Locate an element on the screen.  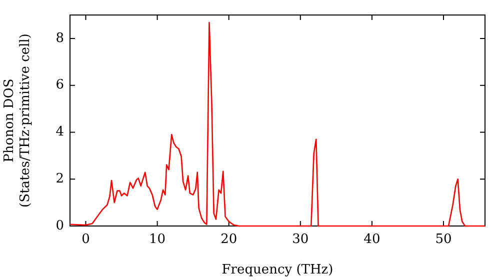
y-tick-label: 4 is located at coordinates (60, 132).